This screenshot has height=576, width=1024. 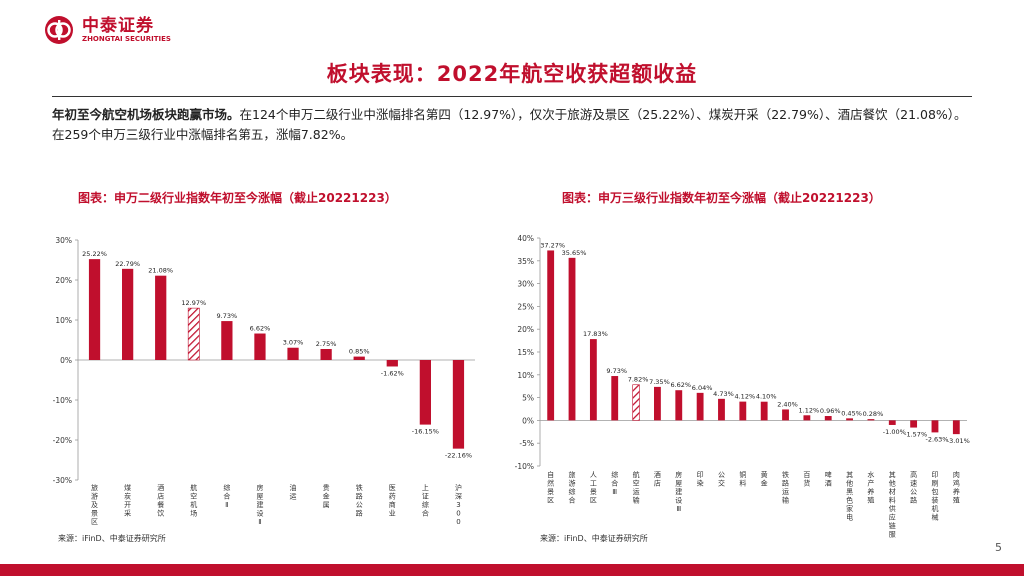 I want to click on chart2-category-label: 航空运输, so click(x=636, y=487).